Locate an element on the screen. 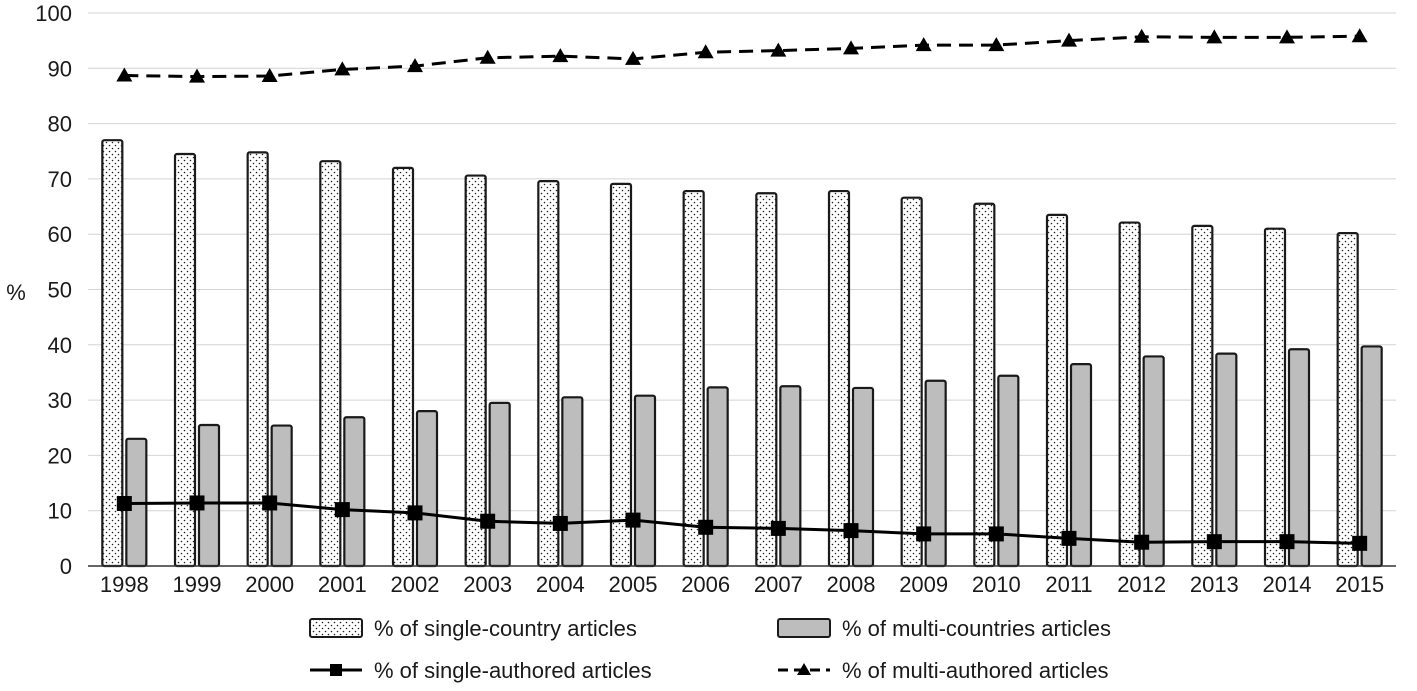 This screenshot has height=691, width=1417. y-tick-label: 0 is located at coordinates (66, 566).